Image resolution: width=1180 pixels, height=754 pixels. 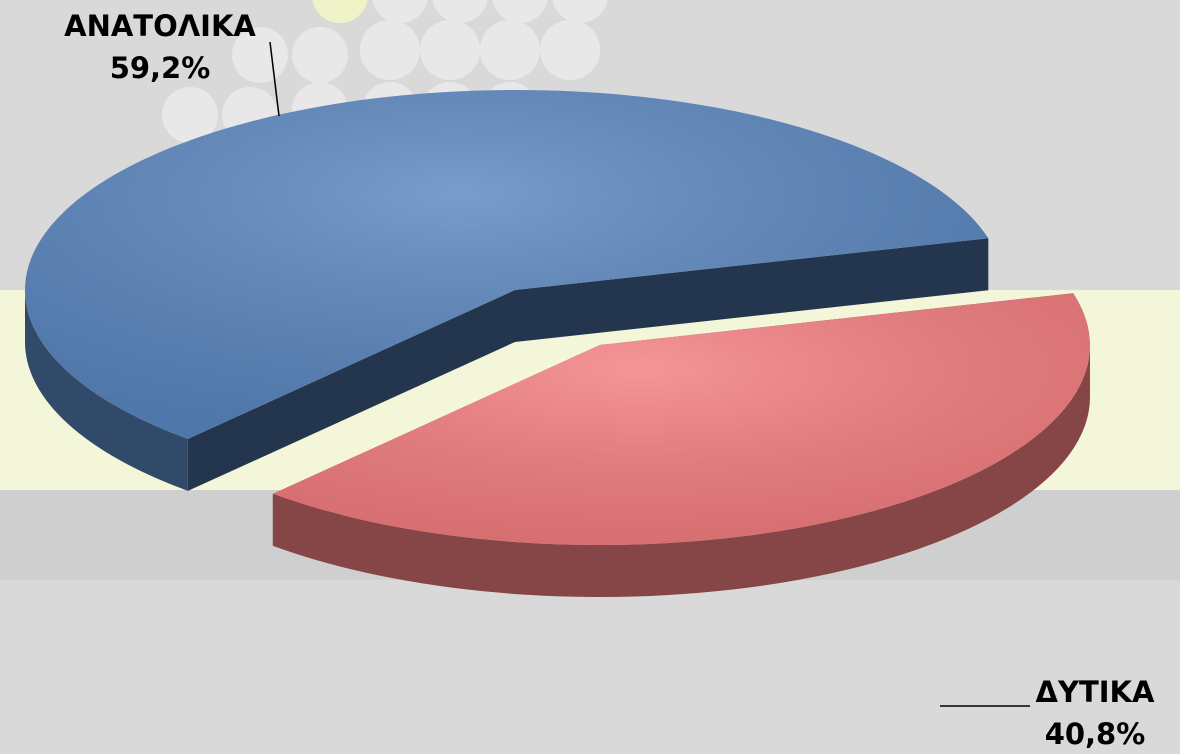 What do you see at coordinates (274, 79) in the screenshot?
I see `leader-line` at bounding box center [274, 79].